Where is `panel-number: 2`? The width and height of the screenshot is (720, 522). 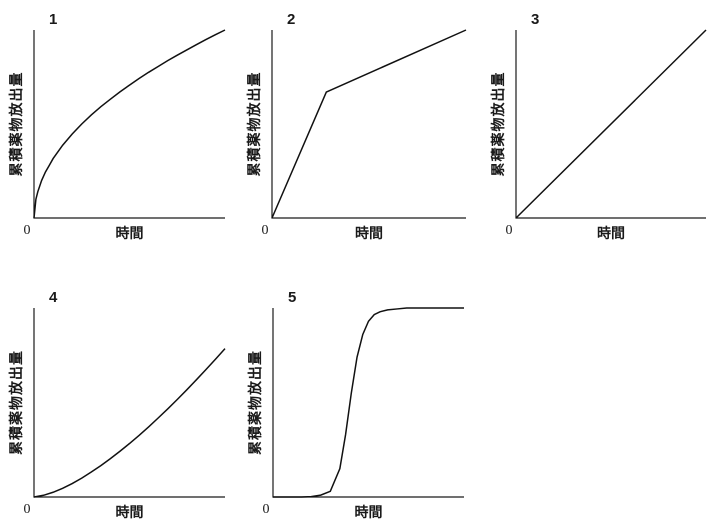
panel-number: 2 is located at coordinates (291, 19).